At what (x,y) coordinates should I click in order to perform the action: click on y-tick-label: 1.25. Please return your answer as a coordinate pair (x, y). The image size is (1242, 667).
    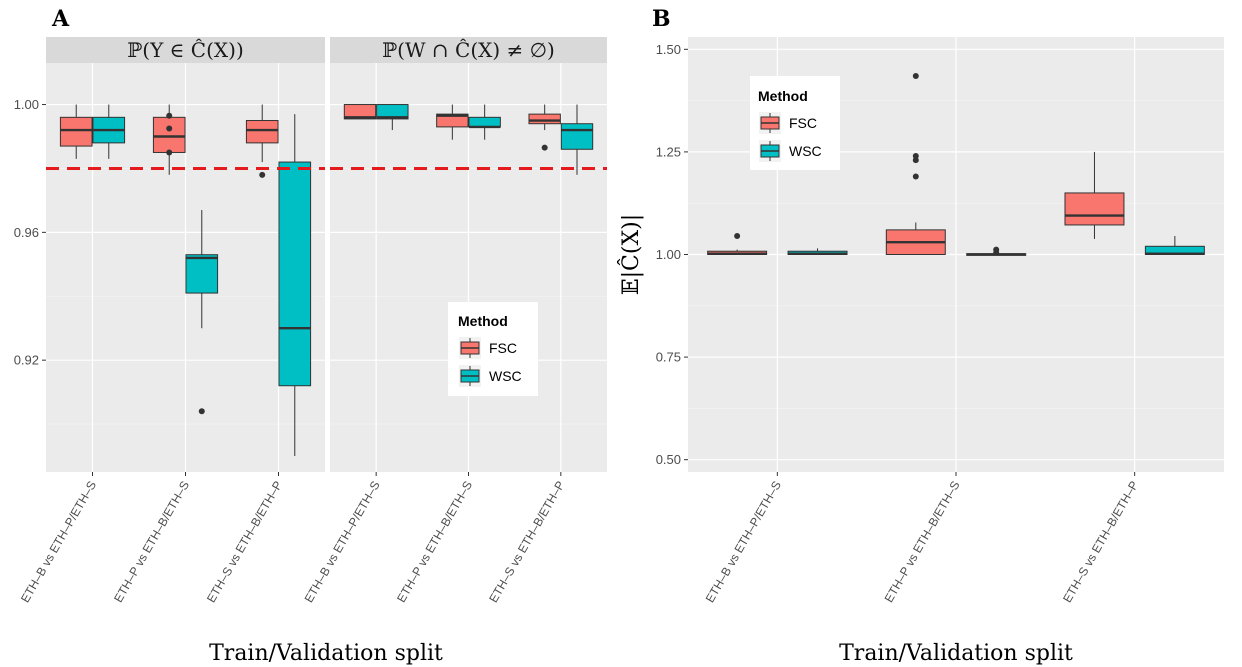
    Looking at the image, I should click on (668, 151).